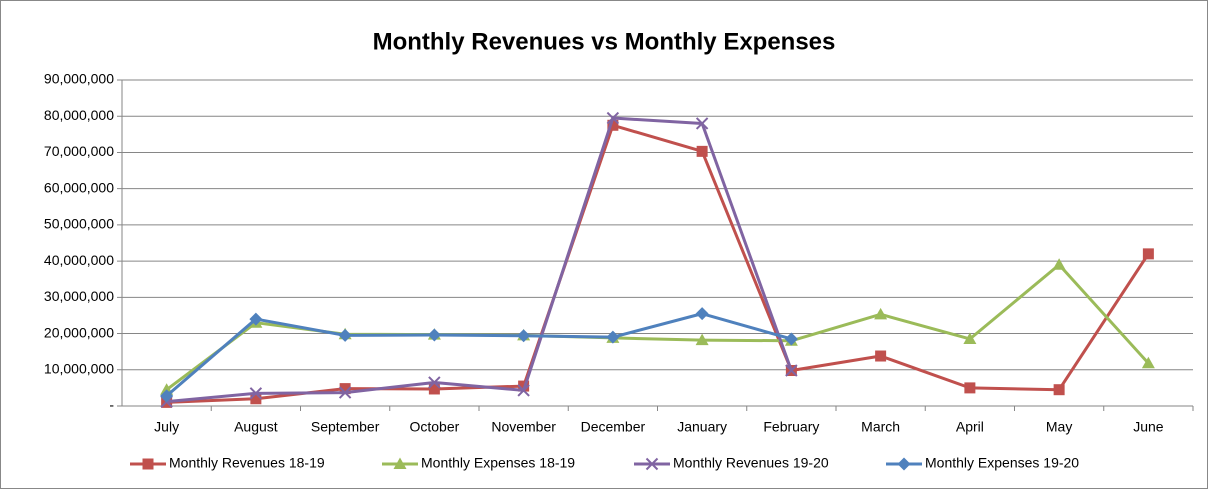 The image size is (1209, 490). What do you see at coordinates (79, 151) in the screenshot?
I see `y-tick-label: 70,000,000` at bounding box center [79, 151].